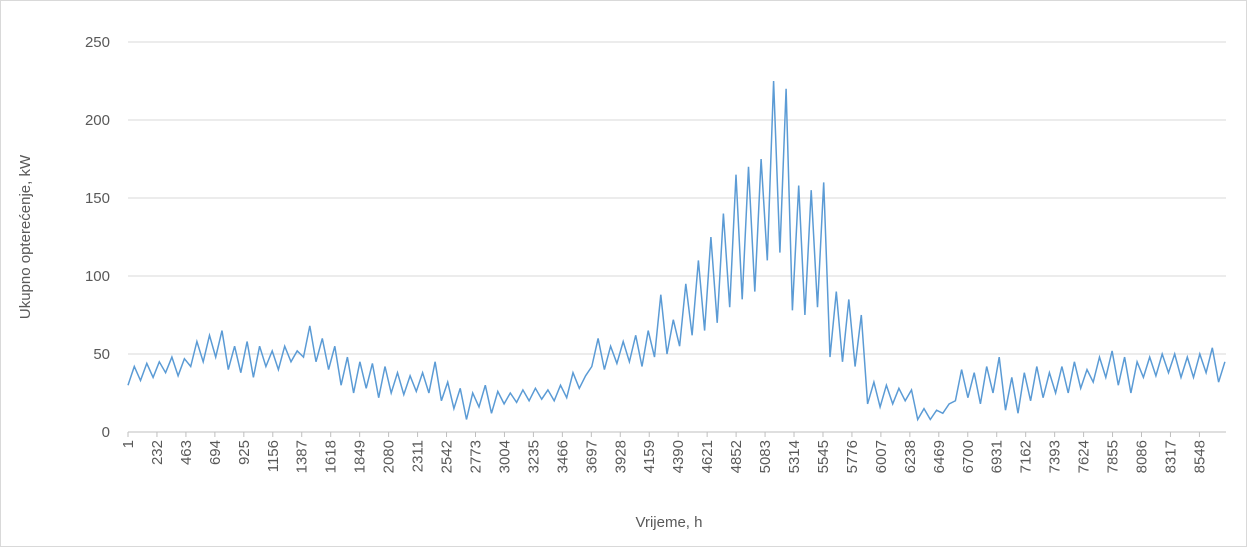 Image resolution: width=1247 pixels, height=547 pixels. What do you see at coordinates (997, 456) in the screenshot?
I see `x-tick-label: 6931` at bounding box center [997, 456].